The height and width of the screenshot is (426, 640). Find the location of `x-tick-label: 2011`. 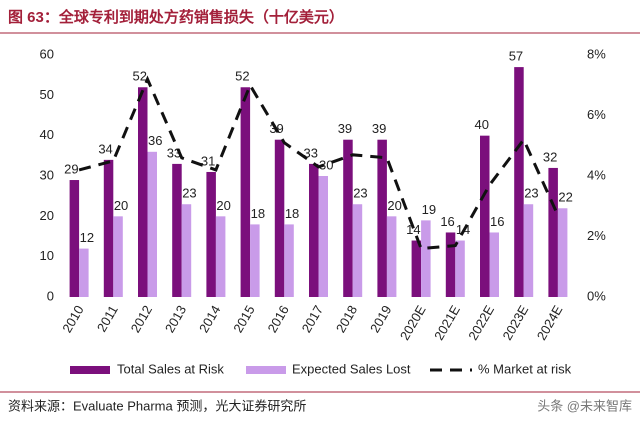

x-tick-label: 2011 is located at coordinates (107, 319).